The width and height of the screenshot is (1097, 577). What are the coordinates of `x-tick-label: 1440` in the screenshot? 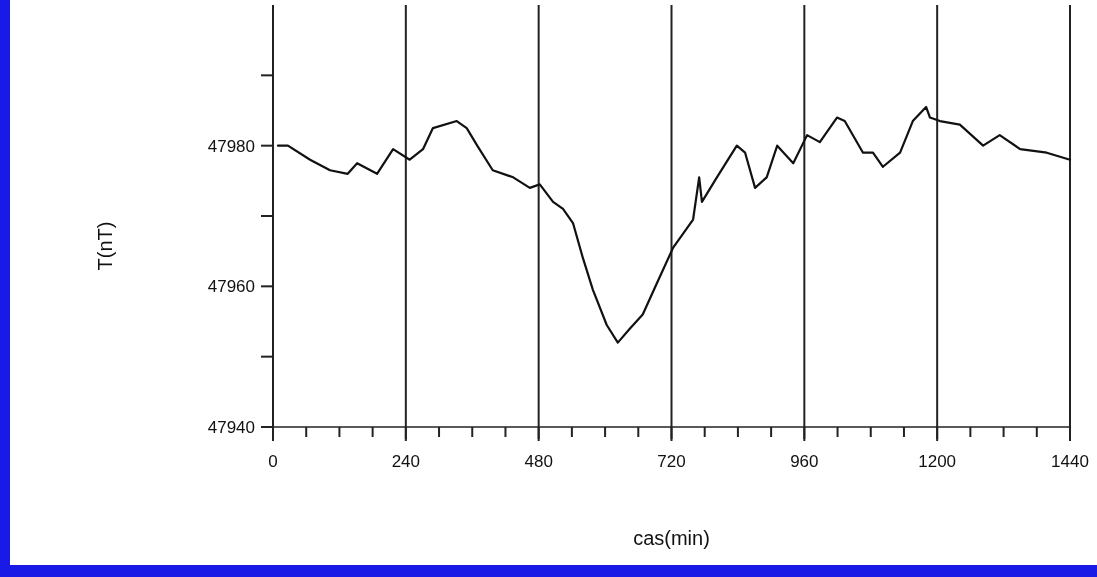 It's located at (1070, 461).